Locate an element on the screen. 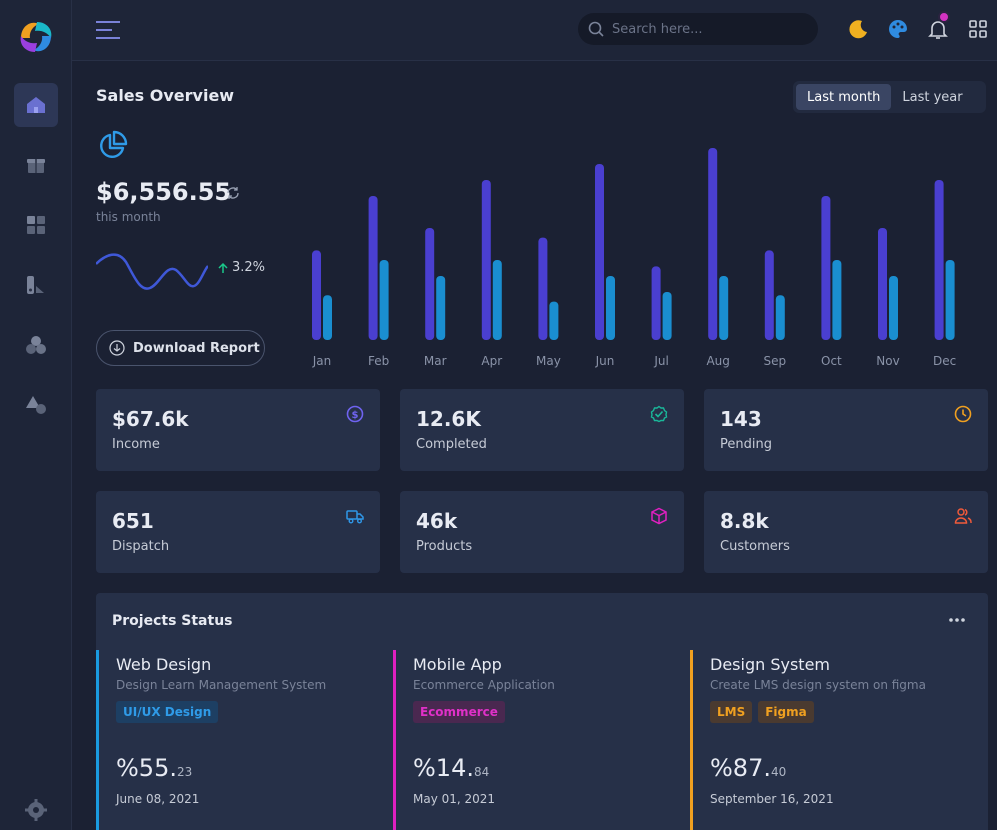  project-tags: LMS Figma is located at coordinates (762, 712).